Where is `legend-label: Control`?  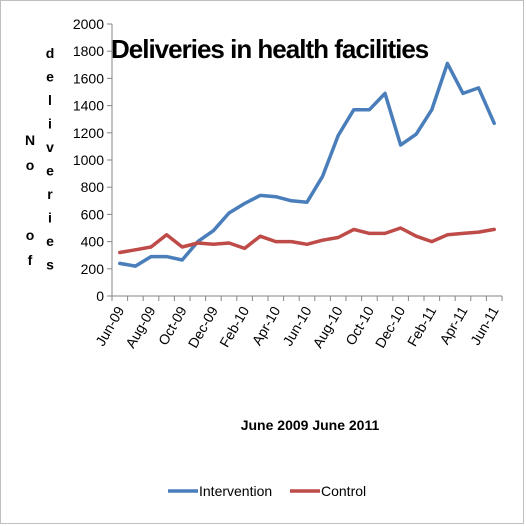 legend-label: Control is located at coordinates (343, 491).